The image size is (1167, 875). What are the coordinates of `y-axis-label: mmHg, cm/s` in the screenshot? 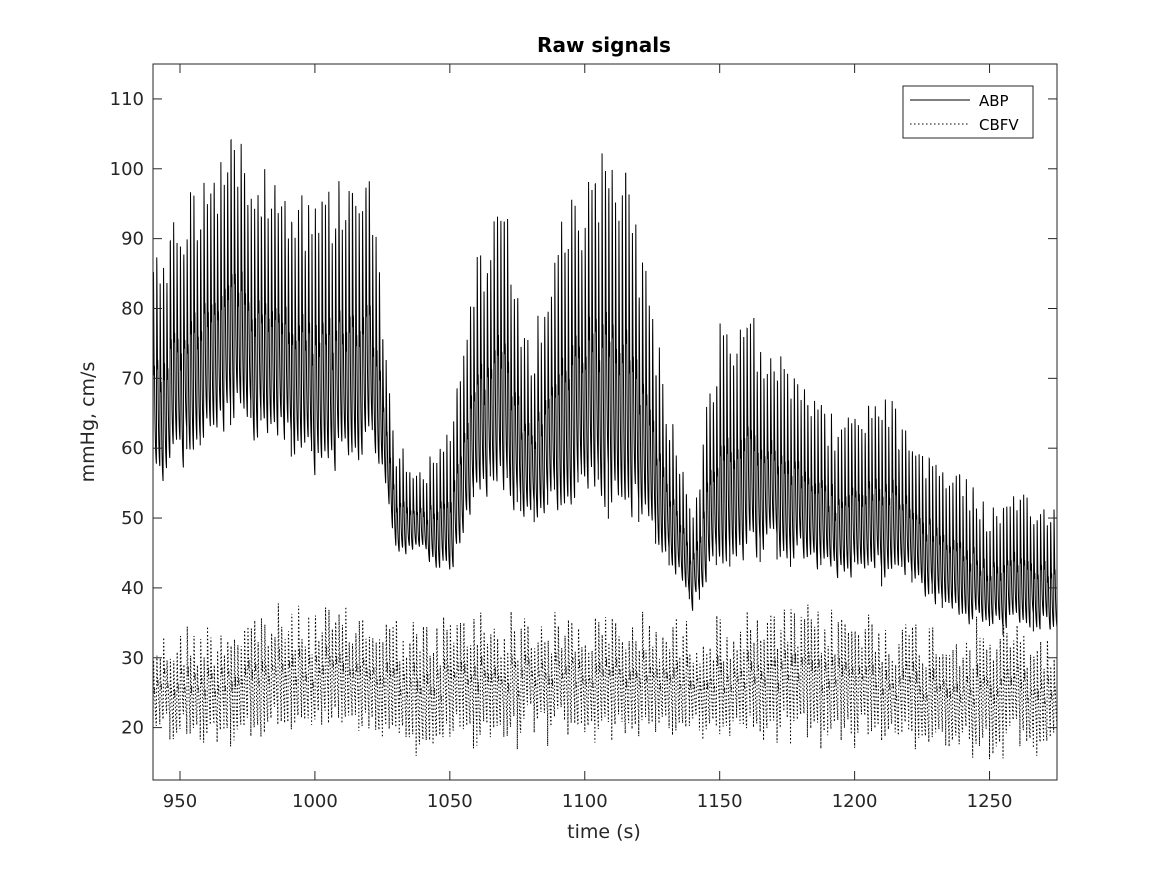 It's located at (88, 422).